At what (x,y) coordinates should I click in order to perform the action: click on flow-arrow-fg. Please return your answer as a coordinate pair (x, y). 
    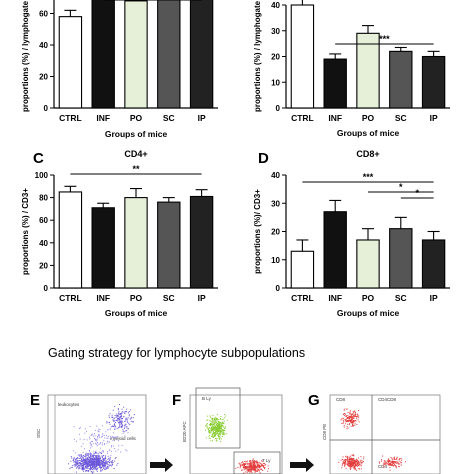
    Looking at the image, I should click on (302, 465).